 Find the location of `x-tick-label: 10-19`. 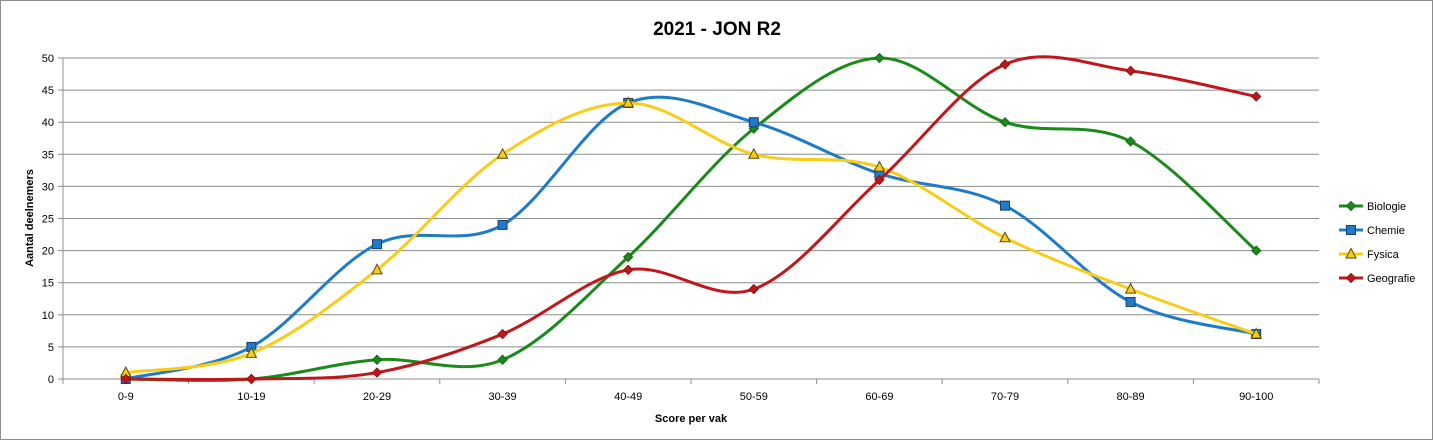

x-tick-label: 10-19 is located at coordinates (251, 397).